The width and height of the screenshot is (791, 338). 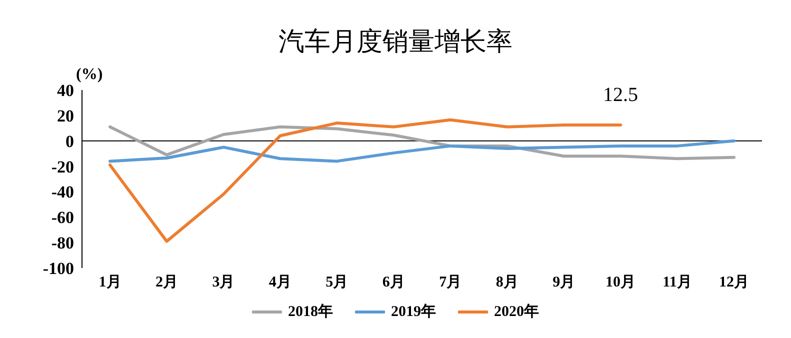 I want to click on y-axis-title: (%), so click(x=89, y=75).